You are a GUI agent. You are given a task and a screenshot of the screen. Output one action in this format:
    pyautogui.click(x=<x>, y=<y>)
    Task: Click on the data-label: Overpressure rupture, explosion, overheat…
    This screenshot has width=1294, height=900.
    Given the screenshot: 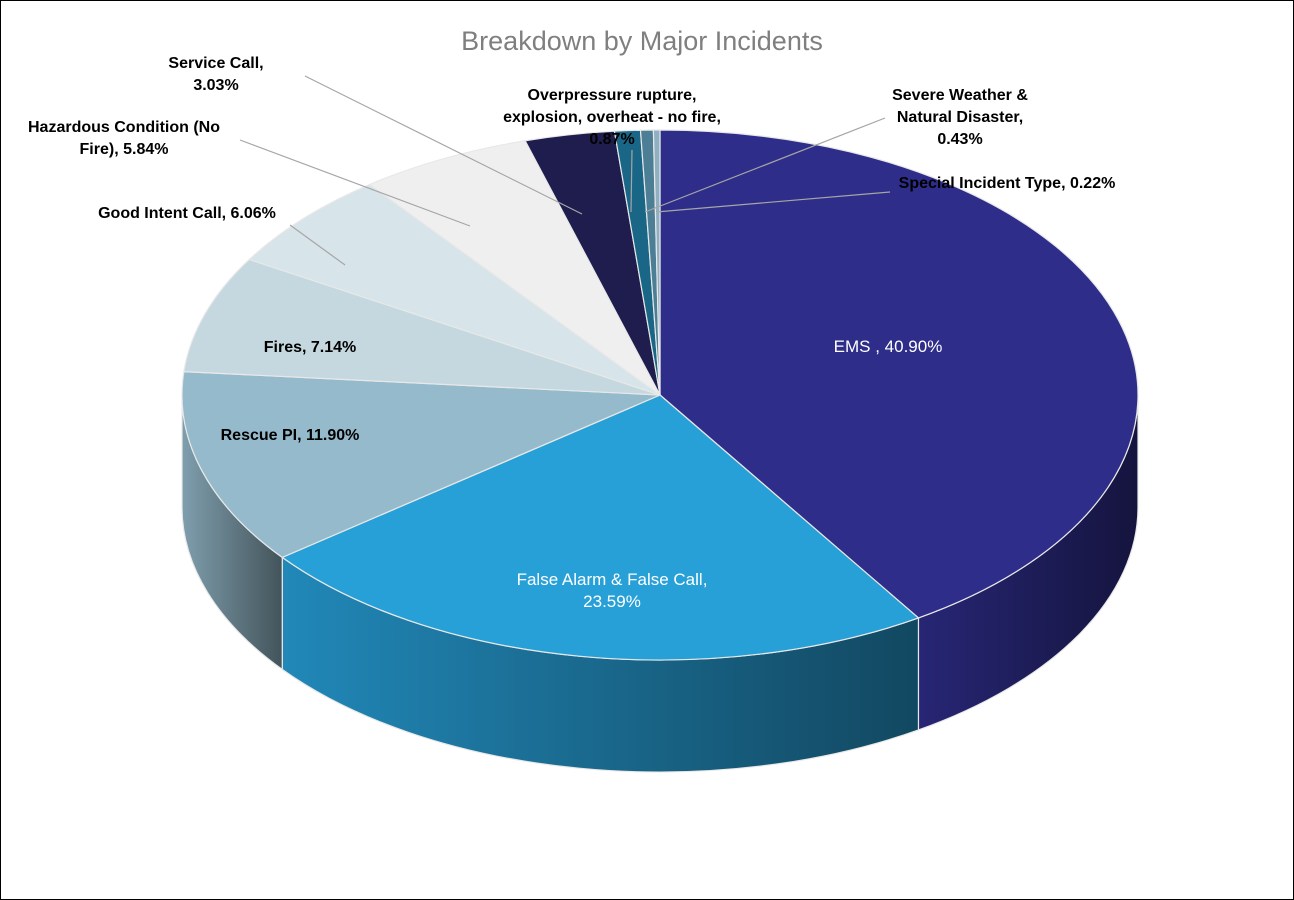 What is the action you would take?
    pyautogui.click(x=612, y=117)
    